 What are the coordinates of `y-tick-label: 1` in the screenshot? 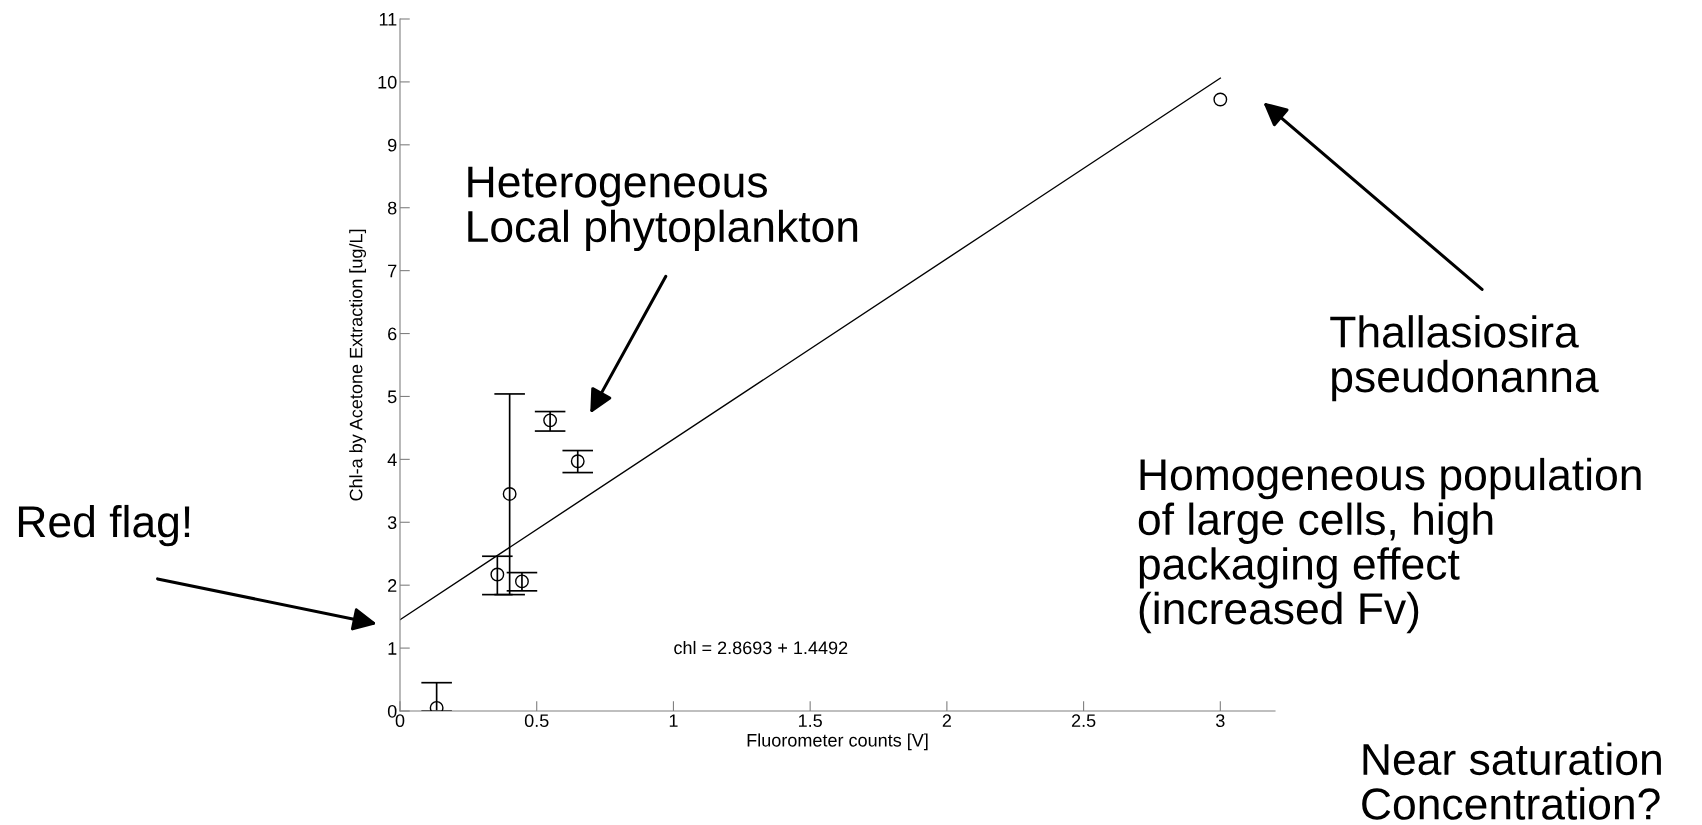 It's located at (392, 648).